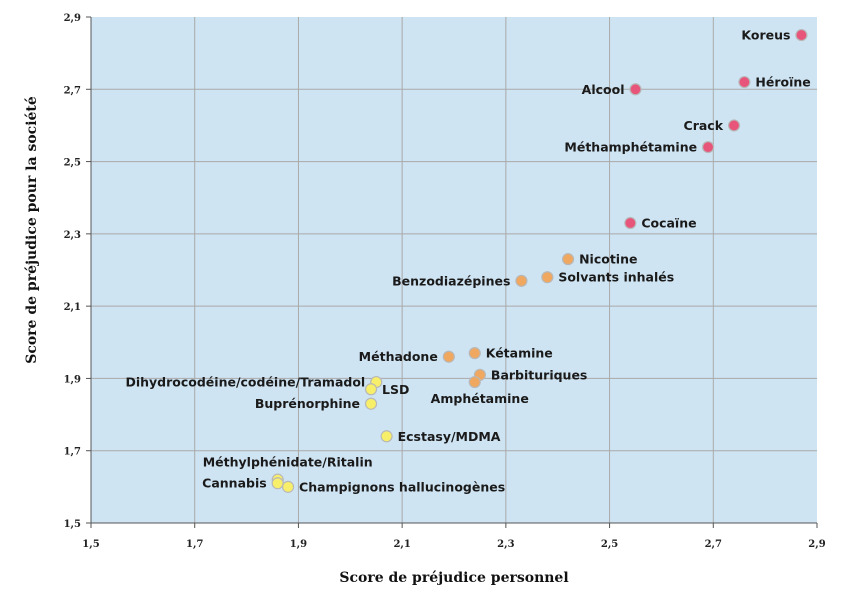 The width and height of the screenshot is (858, 602). Describe the element at coordinates (72, 235) in the screenshot. I see `y-tick-label: 2,3` at that location.